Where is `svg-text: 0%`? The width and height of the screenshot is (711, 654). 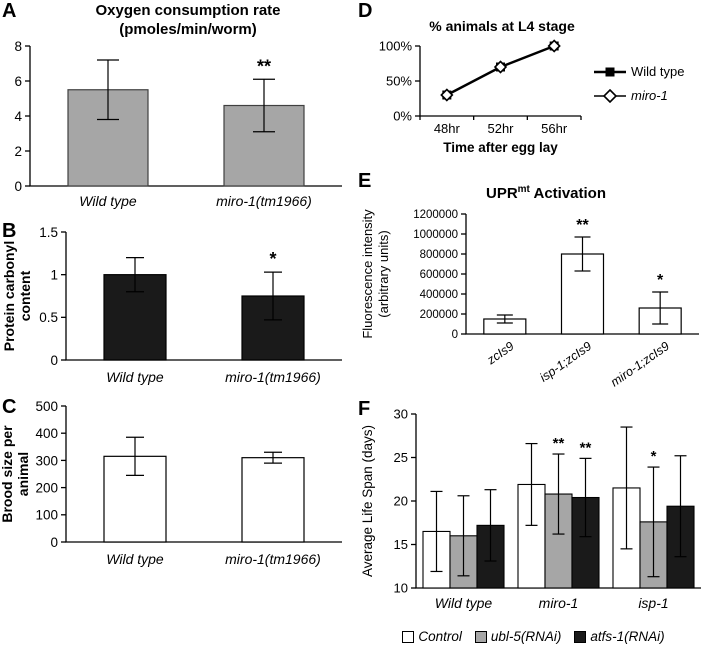
svg-text: 0% is located at coordinates (402, 116).